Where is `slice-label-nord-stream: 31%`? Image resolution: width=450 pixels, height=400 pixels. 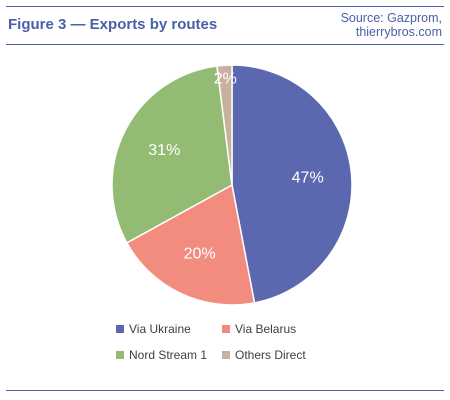 slice-label-nord-stream: 31% is located at coordinates (164, 150).